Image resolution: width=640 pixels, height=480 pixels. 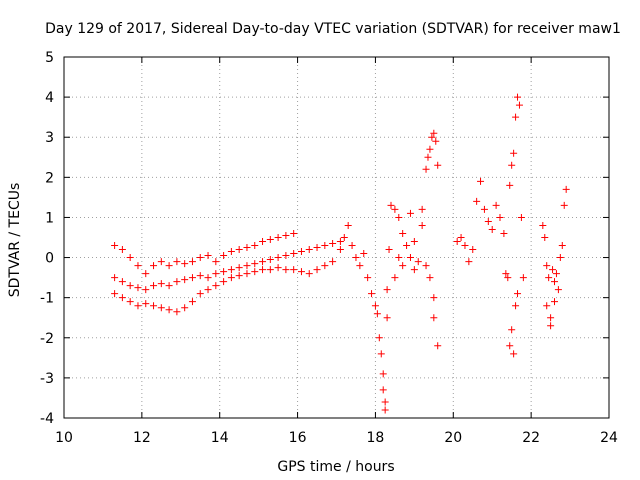 I want to click on x-tick-labels: 10 12 14 16 18 20 22 24, so click(x=336, y=438).